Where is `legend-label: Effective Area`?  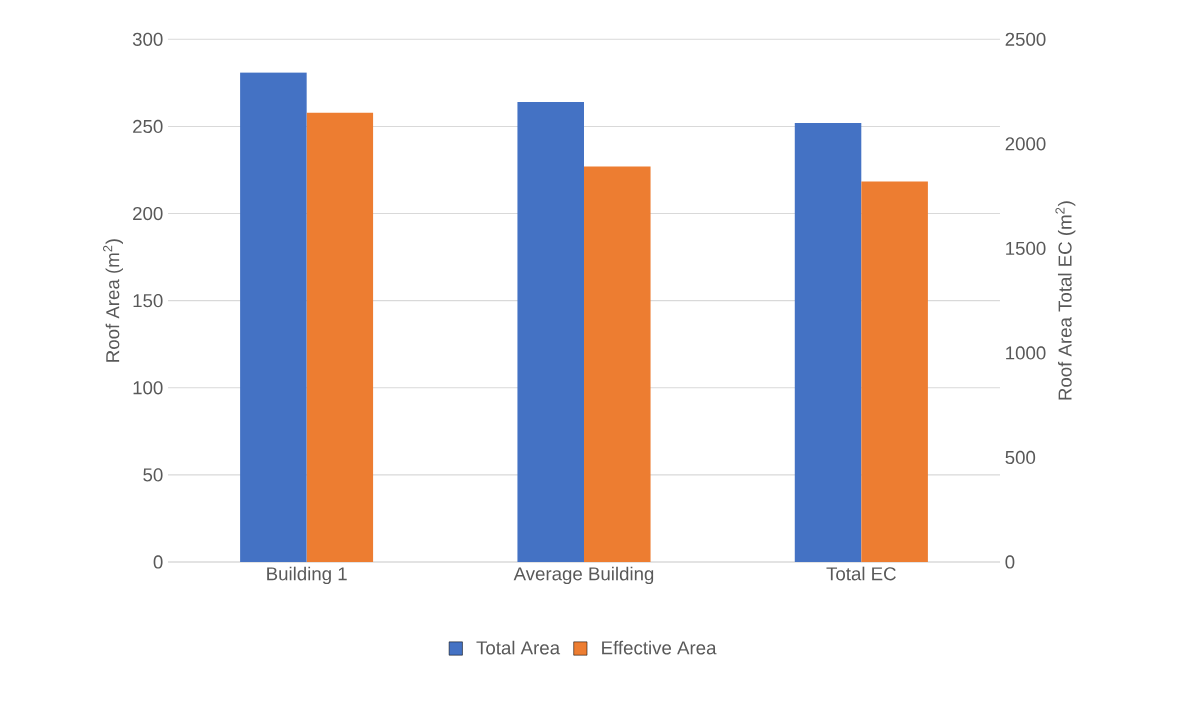 legend-label: Effective Area is located at coordinates (659, 647).